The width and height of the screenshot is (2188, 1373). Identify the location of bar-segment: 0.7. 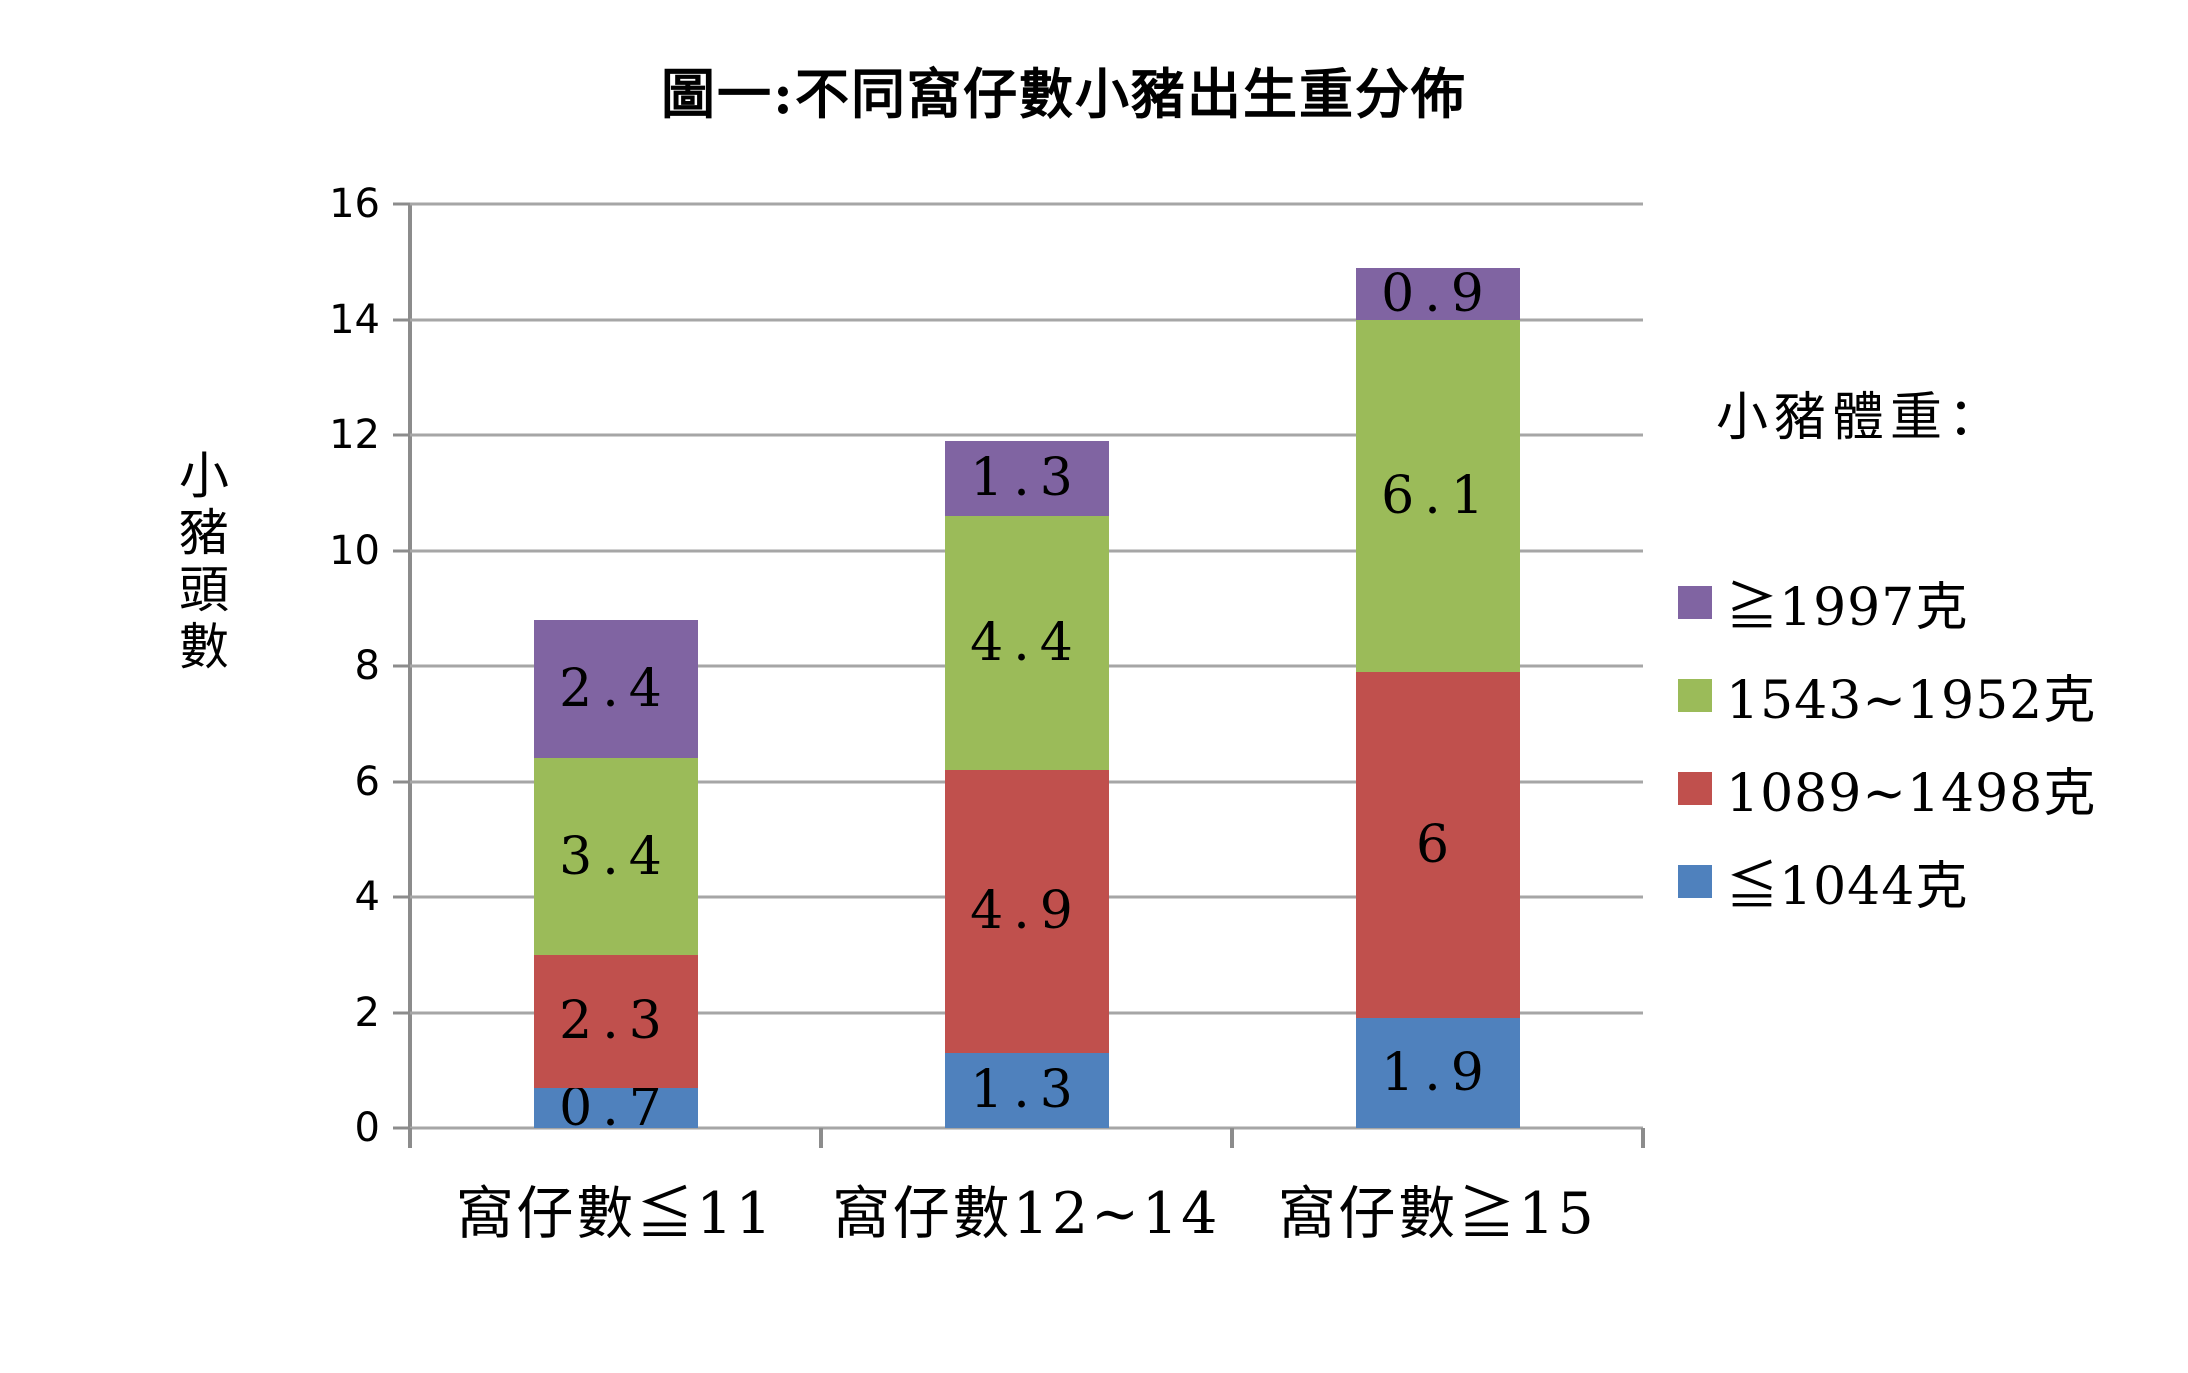
(615, 1107).